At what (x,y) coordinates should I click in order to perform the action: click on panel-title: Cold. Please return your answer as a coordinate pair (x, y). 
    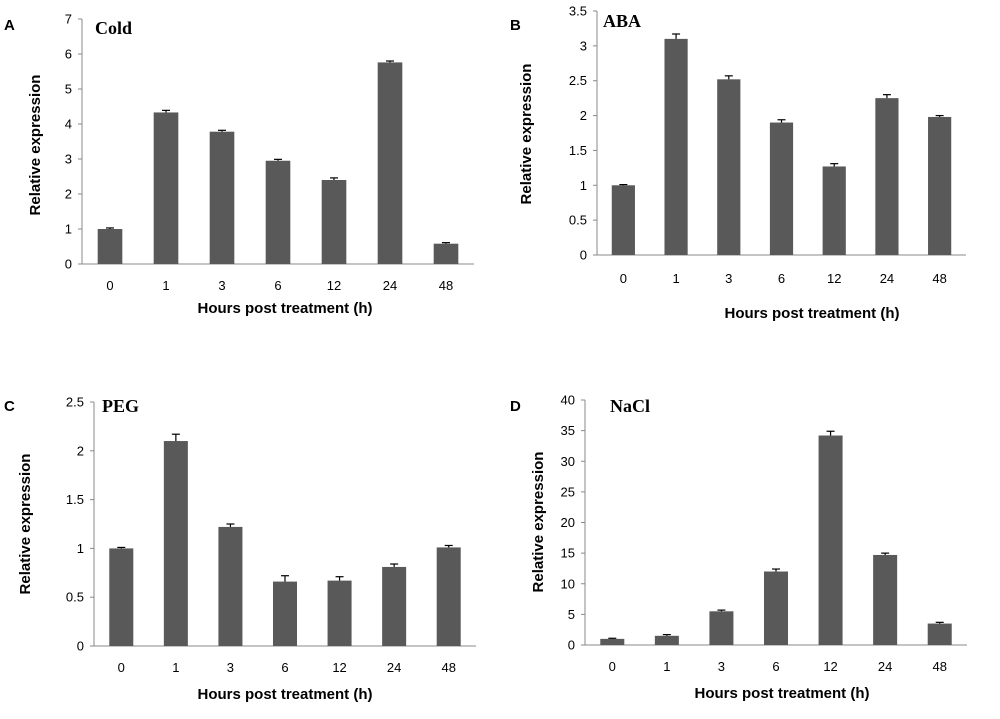
    Looking at the image, I should click on (113, 28).